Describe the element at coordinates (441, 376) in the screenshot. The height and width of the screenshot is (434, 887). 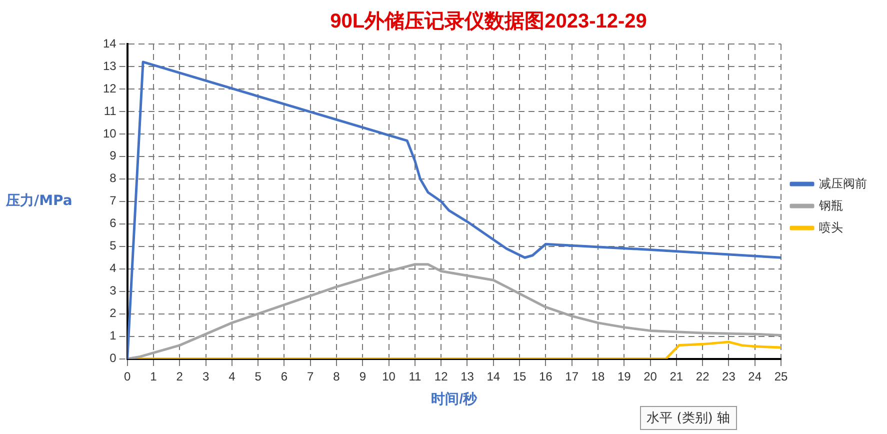
I see `x-tick-label: 12` at that location.